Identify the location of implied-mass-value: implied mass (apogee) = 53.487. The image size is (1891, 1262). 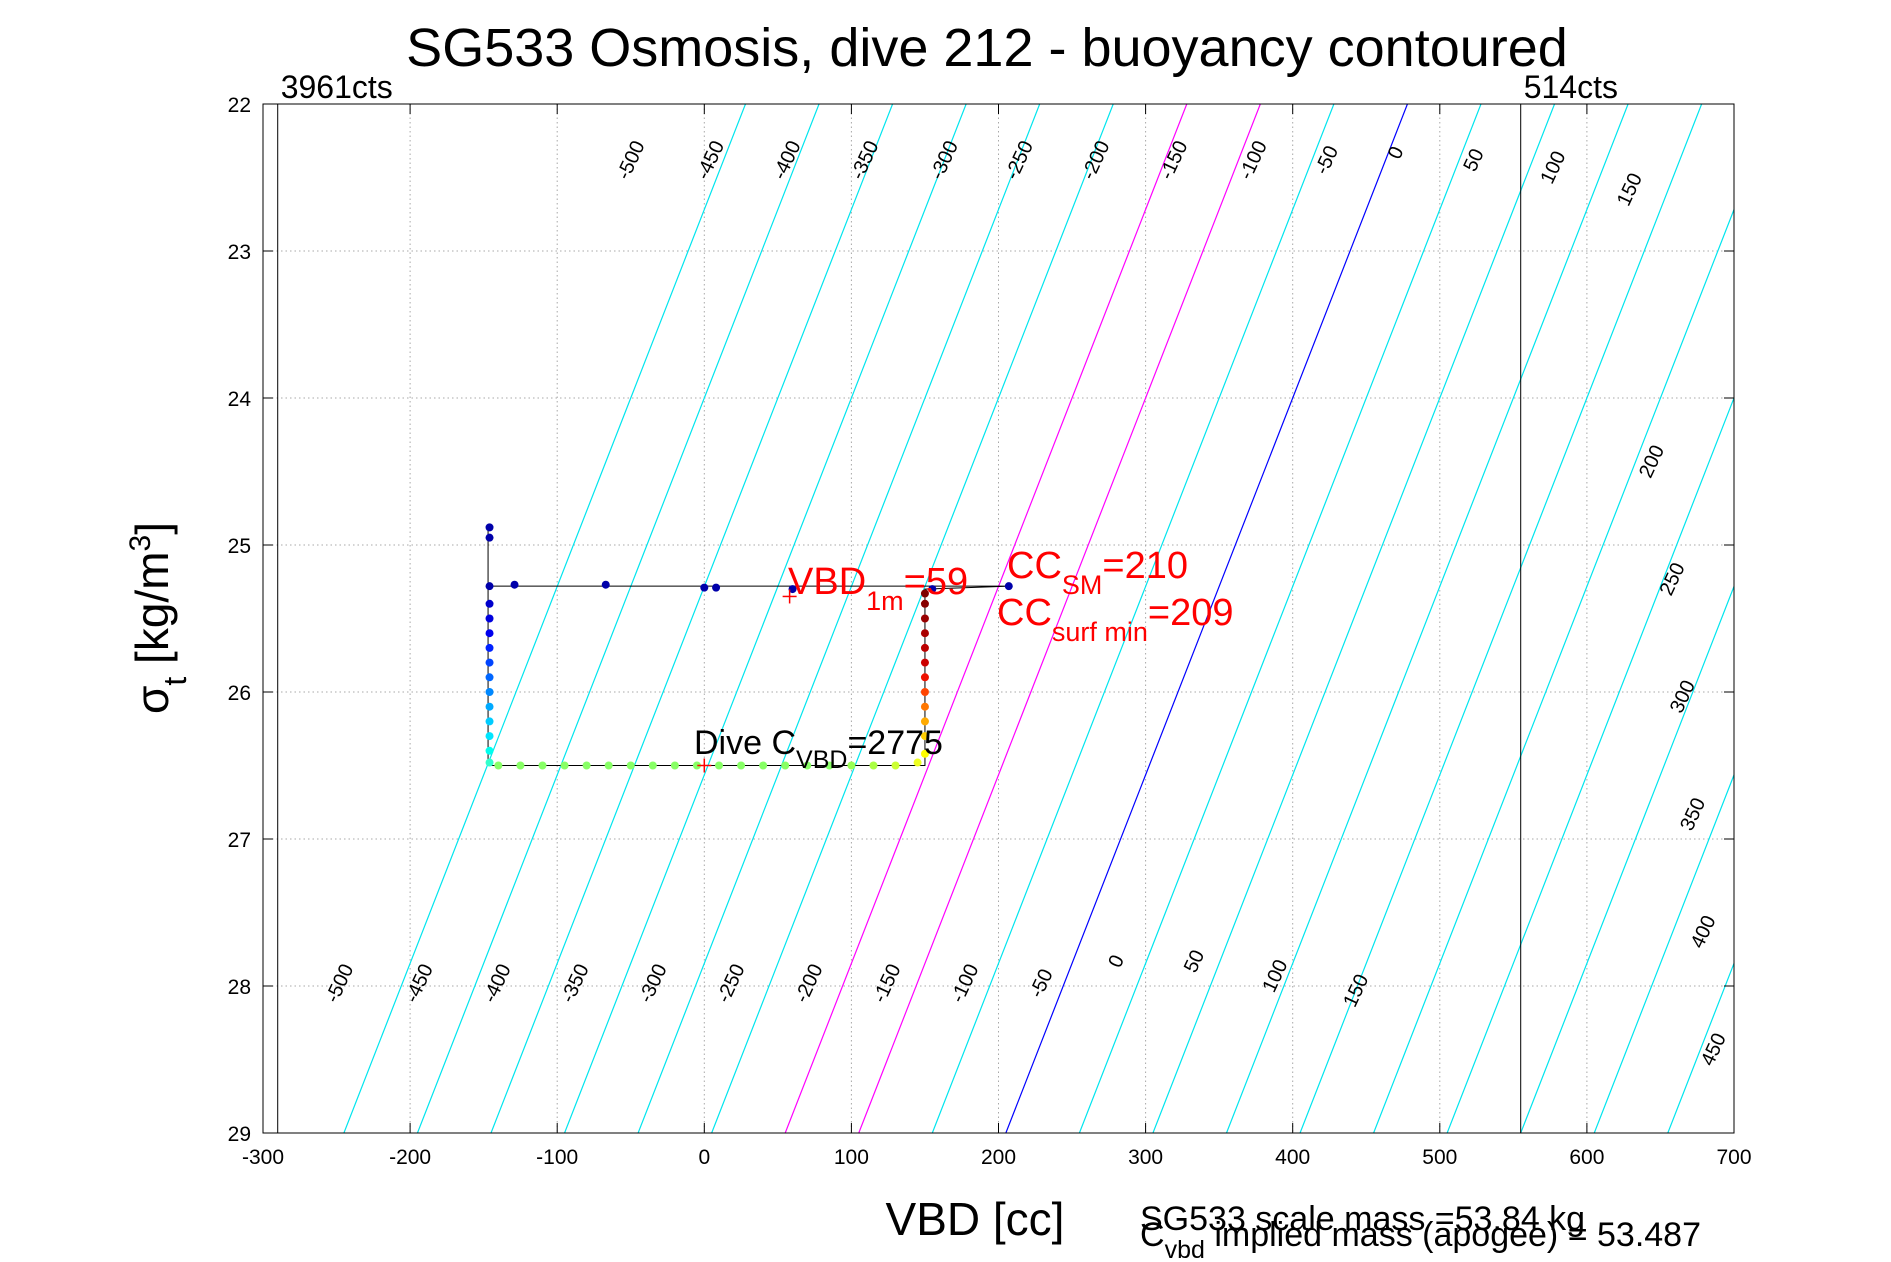
(1453, 1235).